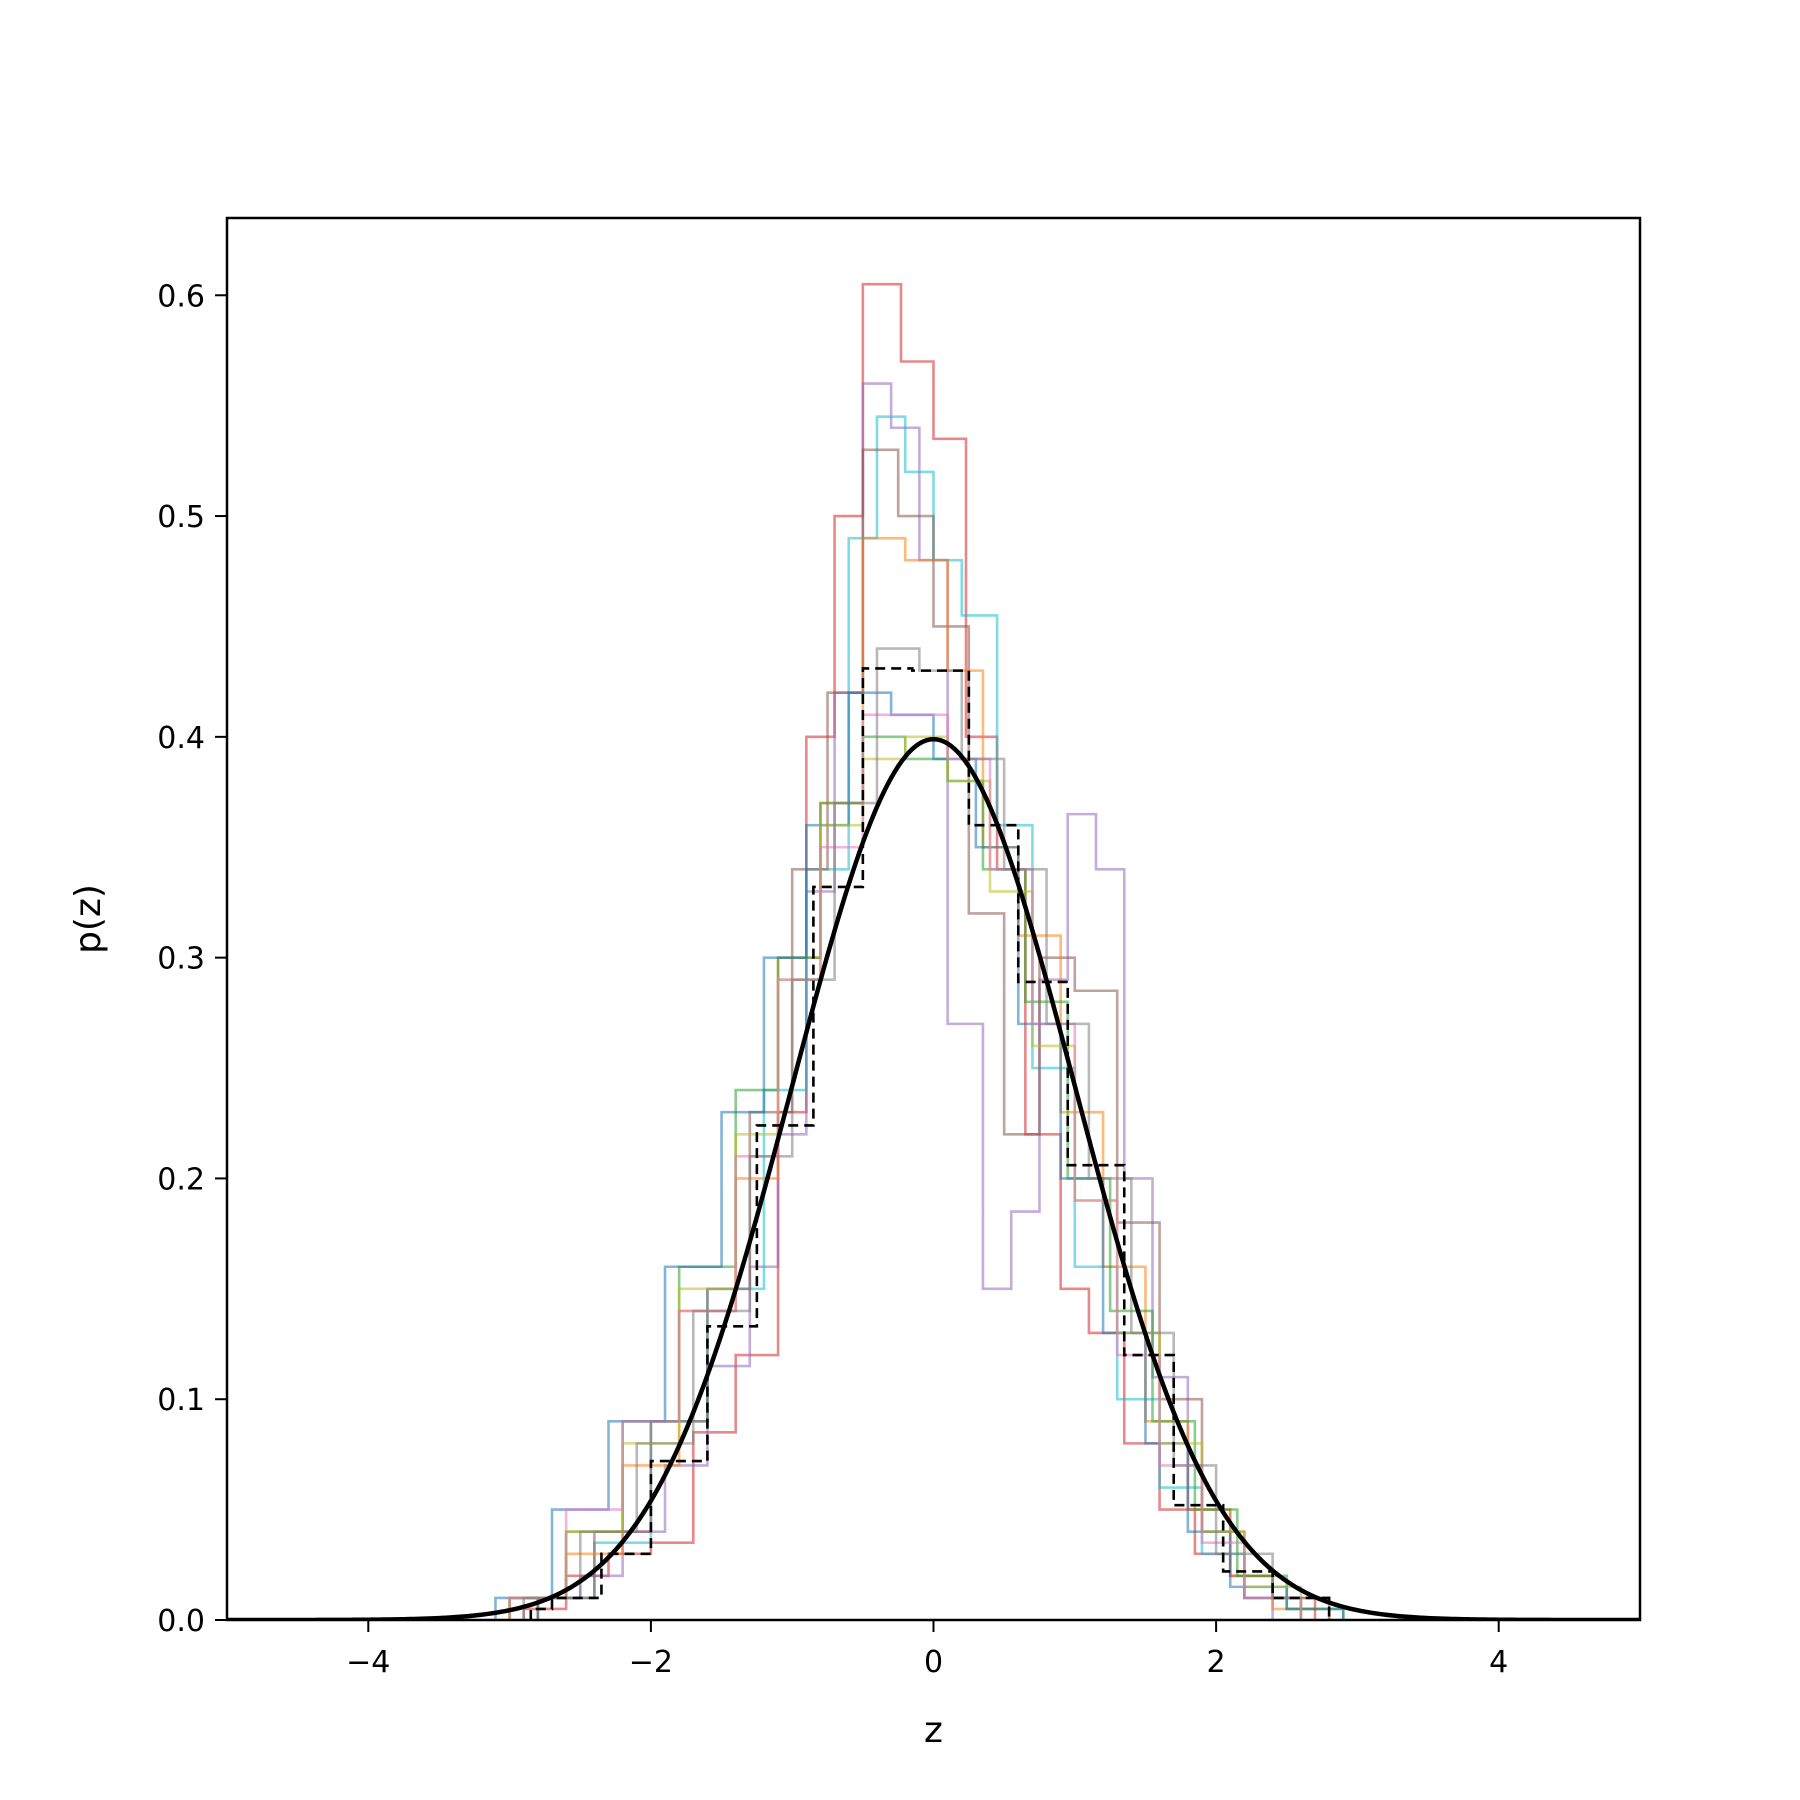 Image resolution: width=1800 pixels, height=1800 pixels. What do you see at coordinates (88, 919) in the screenshot?
I see `y-axis-label: p(z)` at bounding box center [88, 919].